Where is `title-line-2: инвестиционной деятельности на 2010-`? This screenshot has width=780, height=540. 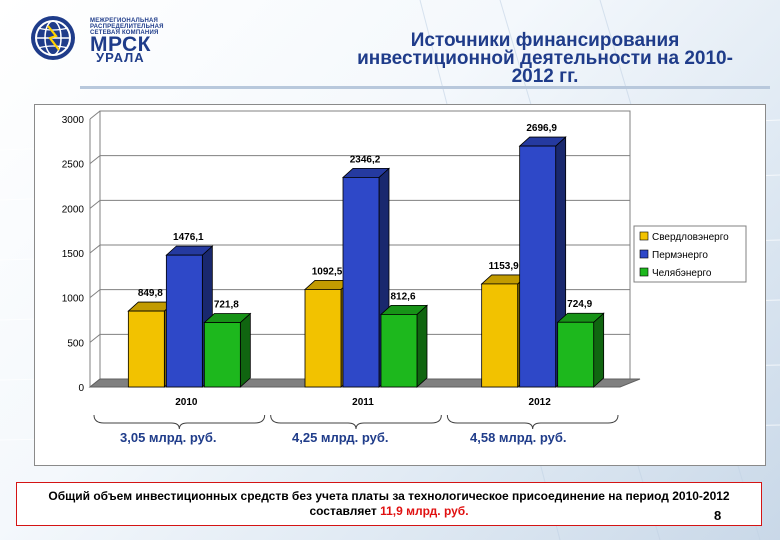 title-line-2: инвестиционной деятельности на 2010- is located at coordinates (545, 58).